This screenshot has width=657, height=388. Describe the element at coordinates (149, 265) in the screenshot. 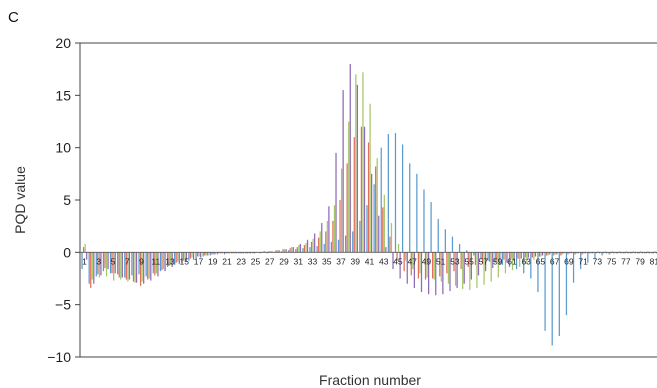

I see `bar-s3-f10` at that location.